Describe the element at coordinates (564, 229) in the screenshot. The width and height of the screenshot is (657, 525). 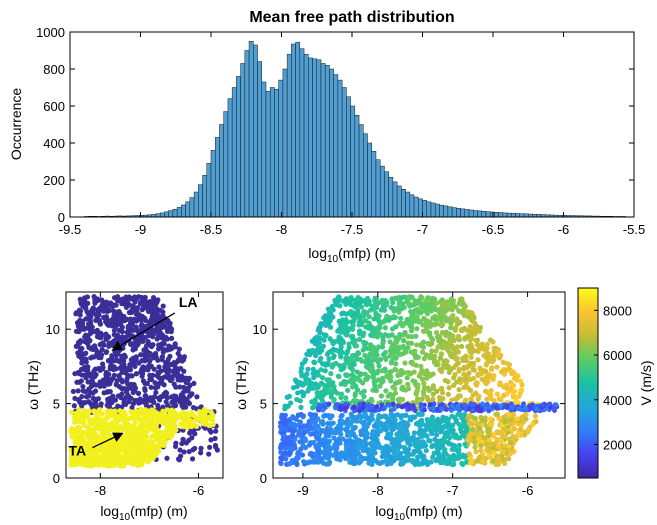
I see `x-tick-label: -6` at that location.